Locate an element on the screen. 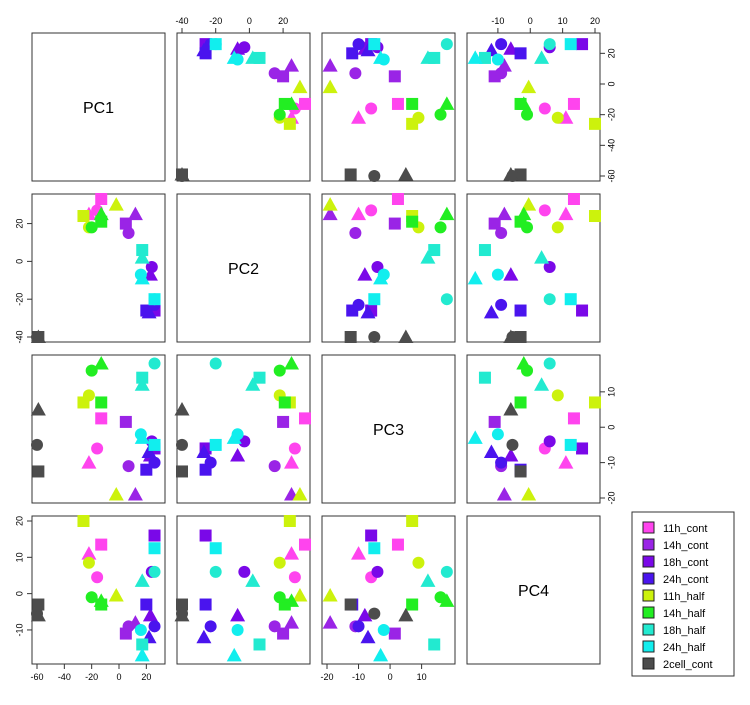 Image resolution: width=750 pixels, height=705 pixels. point-24h_cont-circle-pc4-pc3 is located at coordinates (501, 462).